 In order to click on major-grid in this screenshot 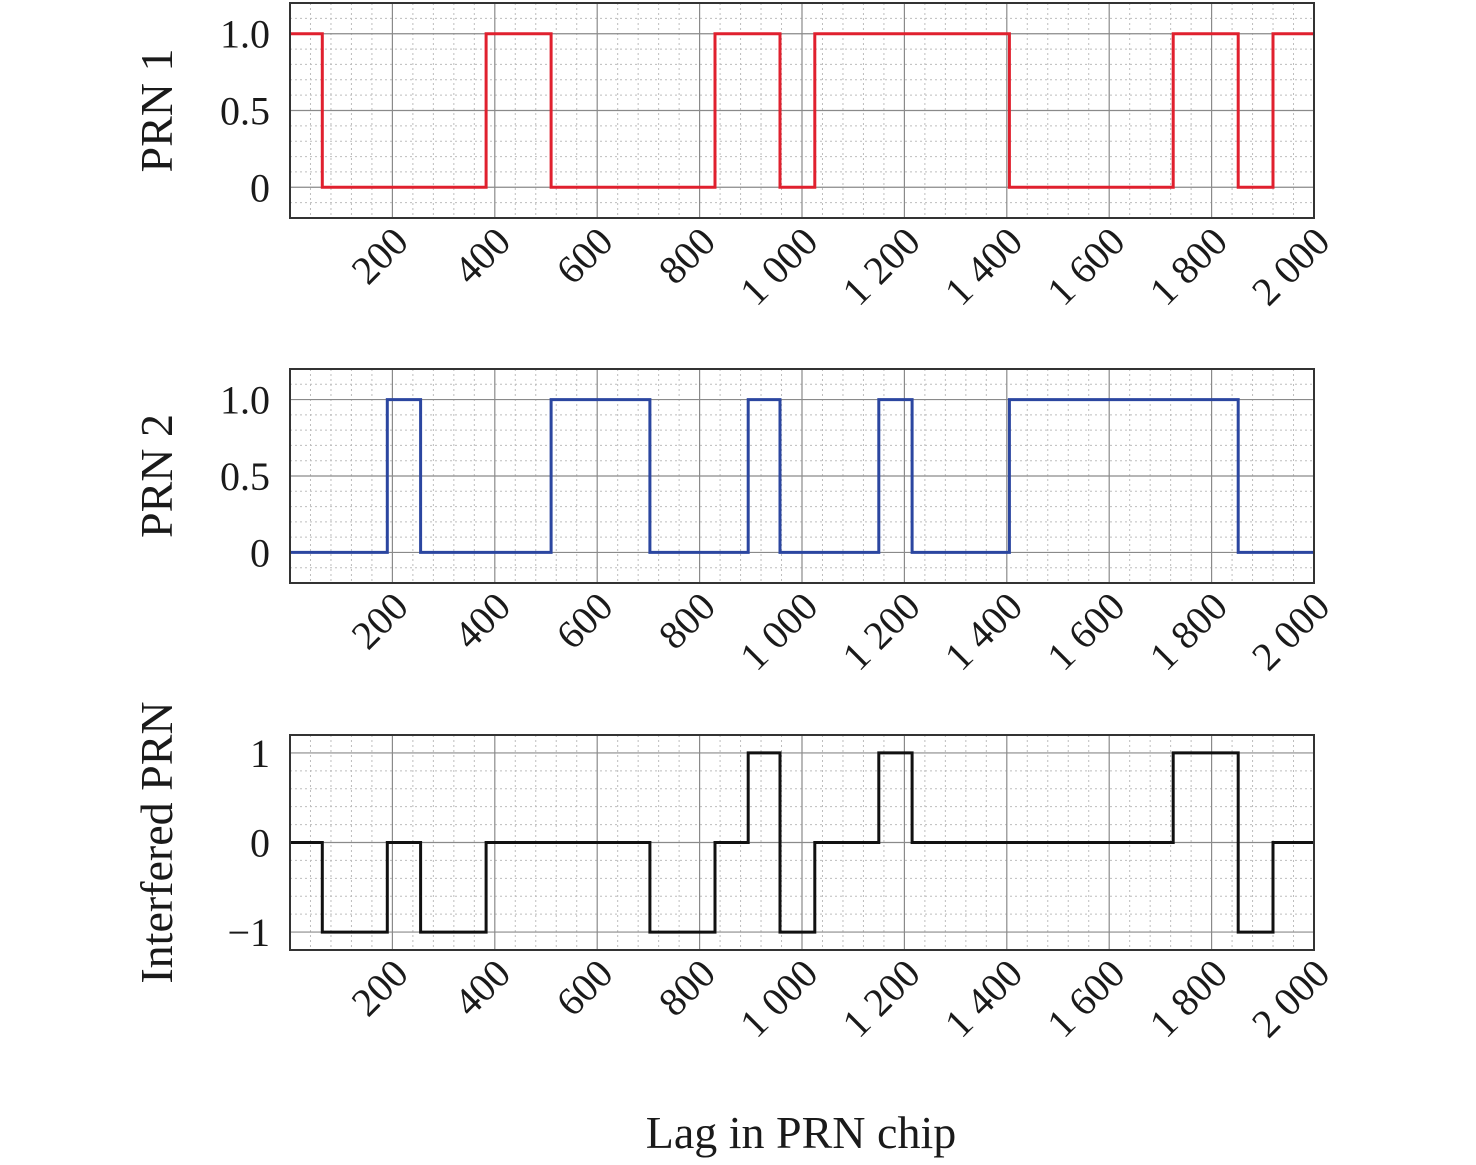, I will do `click(802, 110)`.